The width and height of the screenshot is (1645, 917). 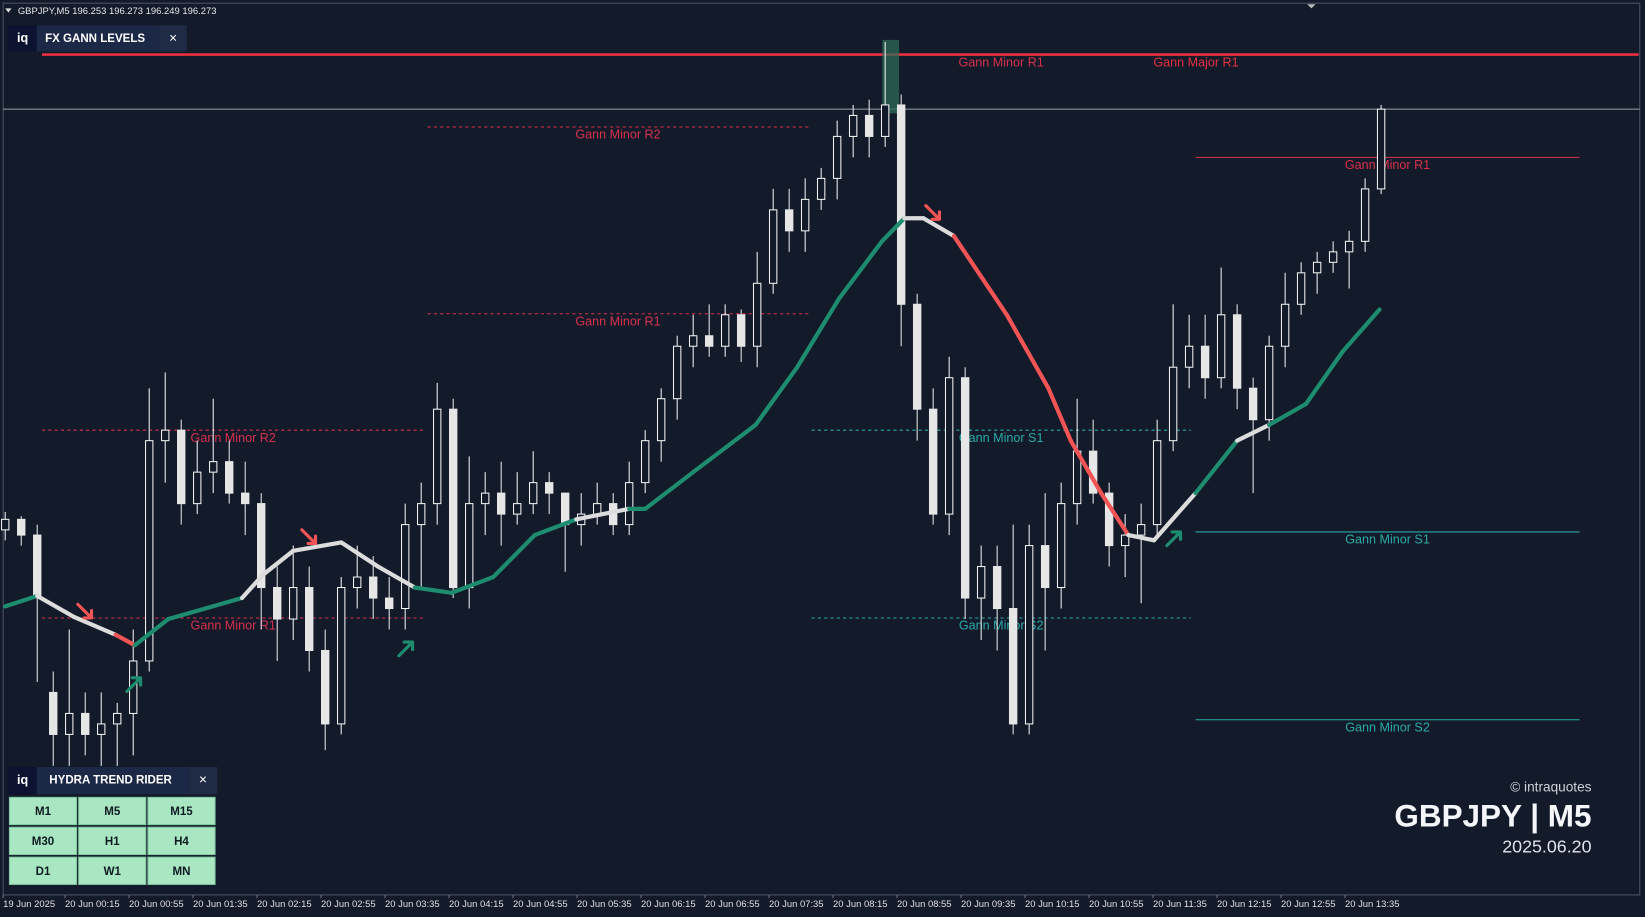 What do you see at coordinates (233, 438) in the screenshot?
I see `gann-level-label: Gann Minor R2` at bounding box center [233, 438].